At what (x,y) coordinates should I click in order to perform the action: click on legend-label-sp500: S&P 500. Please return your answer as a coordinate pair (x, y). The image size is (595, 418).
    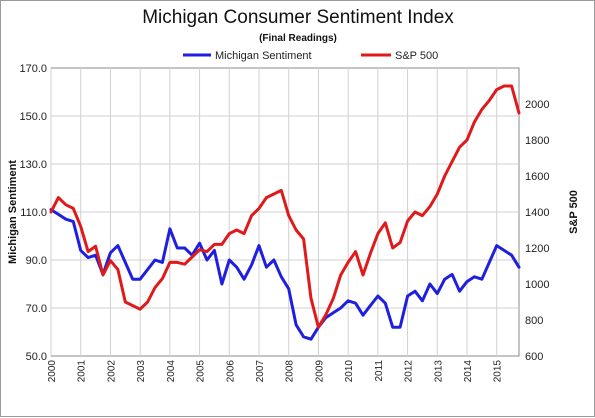
    Looking at the image, I should click on (416, 56).